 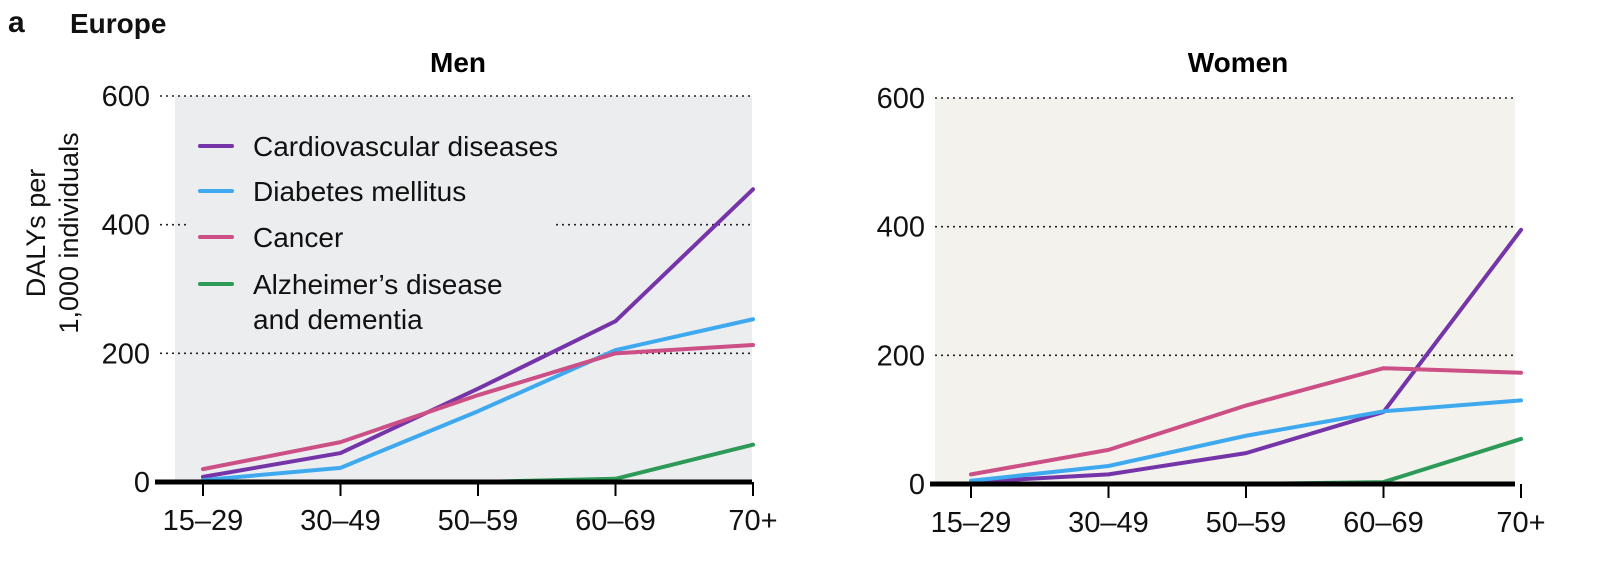 What do you see at coordinates (1238, 62) in the screenshot?
I see `chart-title: Women` at bounding box center [1238, 62].